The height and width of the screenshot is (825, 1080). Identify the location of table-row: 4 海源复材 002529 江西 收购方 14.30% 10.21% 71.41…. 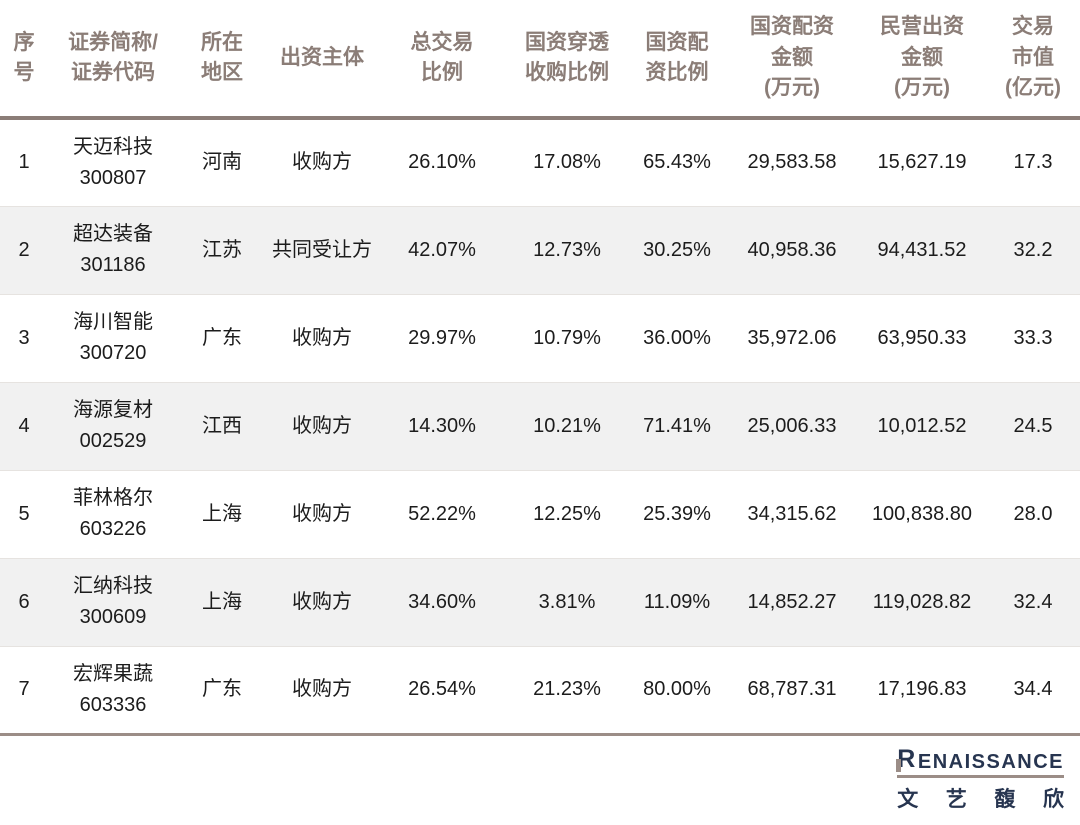
(540, 426).